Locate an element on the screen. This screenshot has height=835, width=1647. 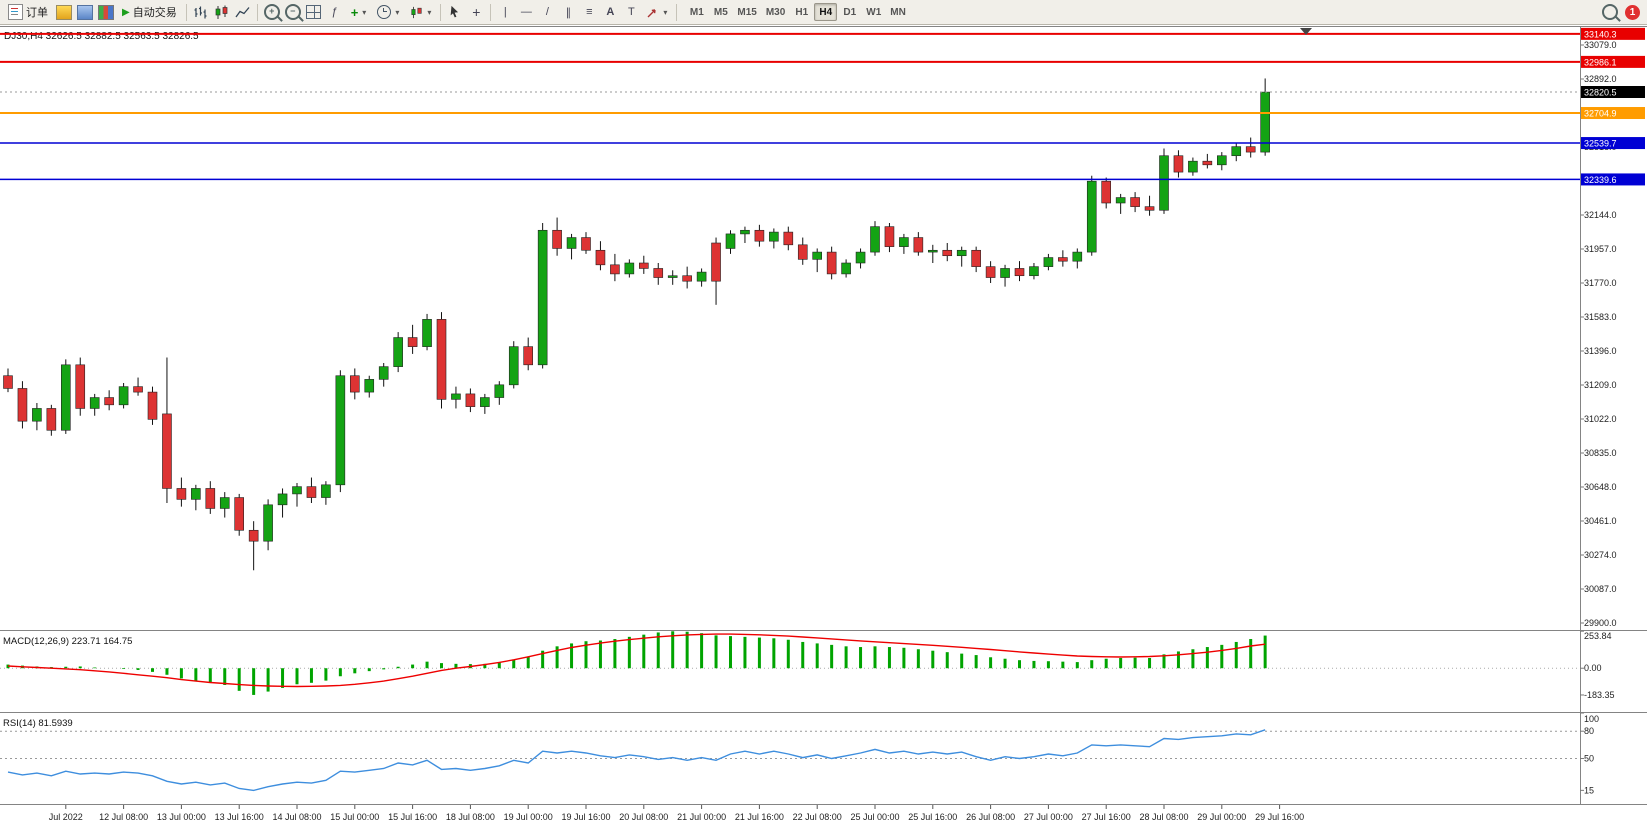
time-label: 27 Jul 00:00 is located at coordinates (1048, 817).